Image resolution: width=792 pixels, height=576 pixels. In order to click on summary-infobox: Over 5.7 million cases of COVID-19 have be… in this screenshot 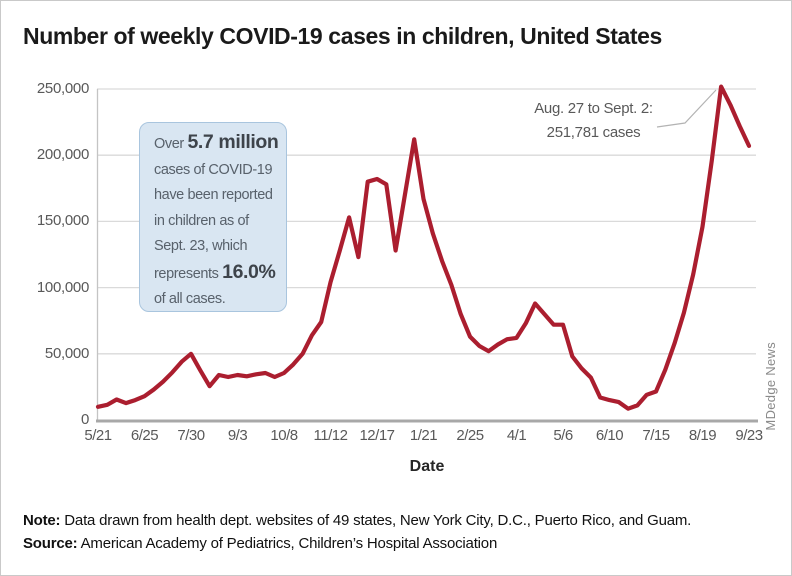, I will do `click(213, 217)`.